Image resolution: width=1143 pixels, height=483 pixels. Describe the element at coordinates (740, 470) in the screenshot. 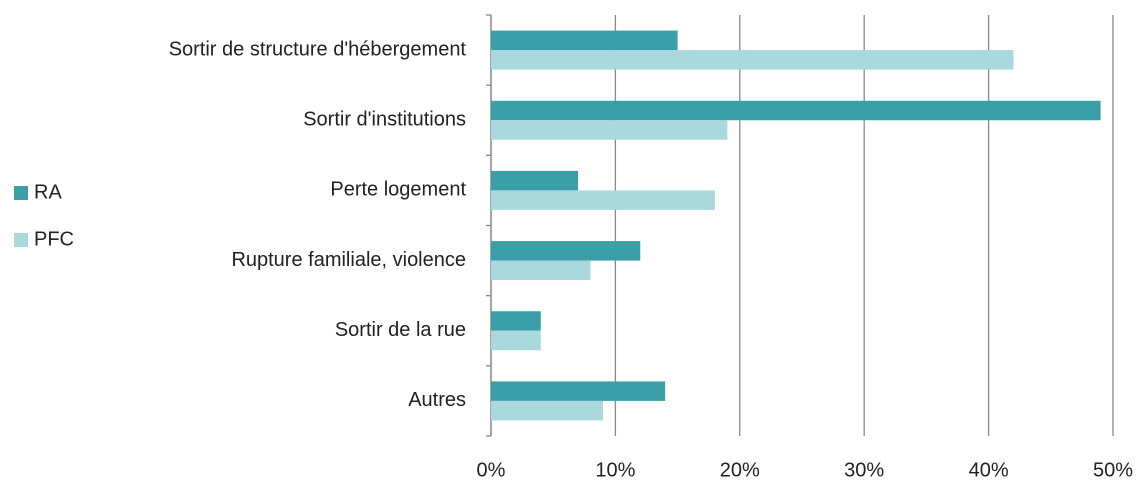

I see `x-tick-label: 20%` at that location.